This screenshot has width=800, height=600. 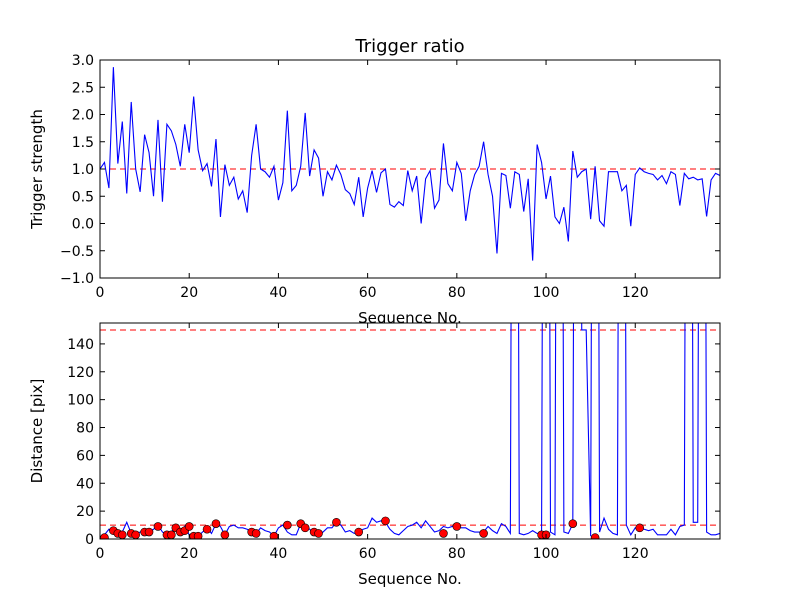 What do you see at coordinates (83, 61) in the screenshot?
I see `y-tick-label: 3.0` at bounding box center [83, 61].